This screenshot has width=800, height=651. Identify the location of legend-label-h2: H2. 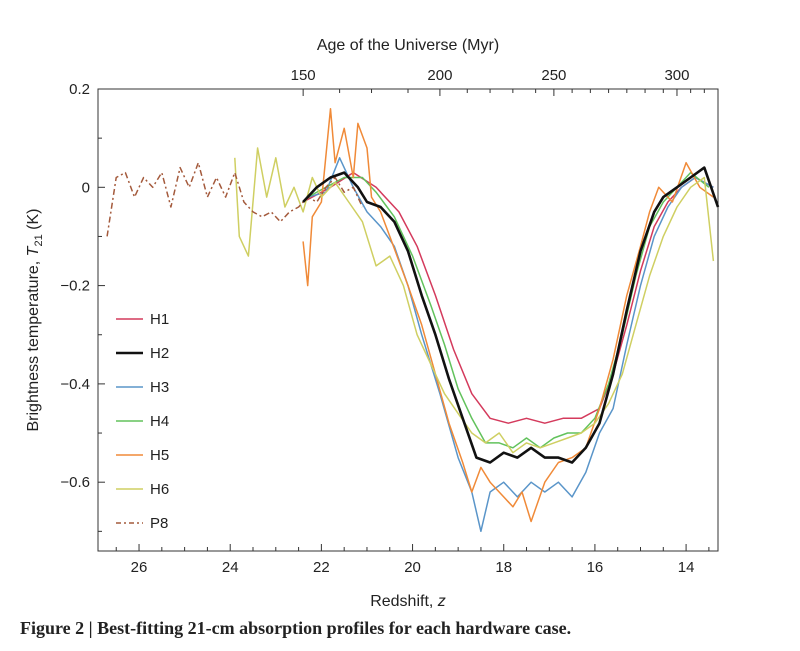
(159, 353).